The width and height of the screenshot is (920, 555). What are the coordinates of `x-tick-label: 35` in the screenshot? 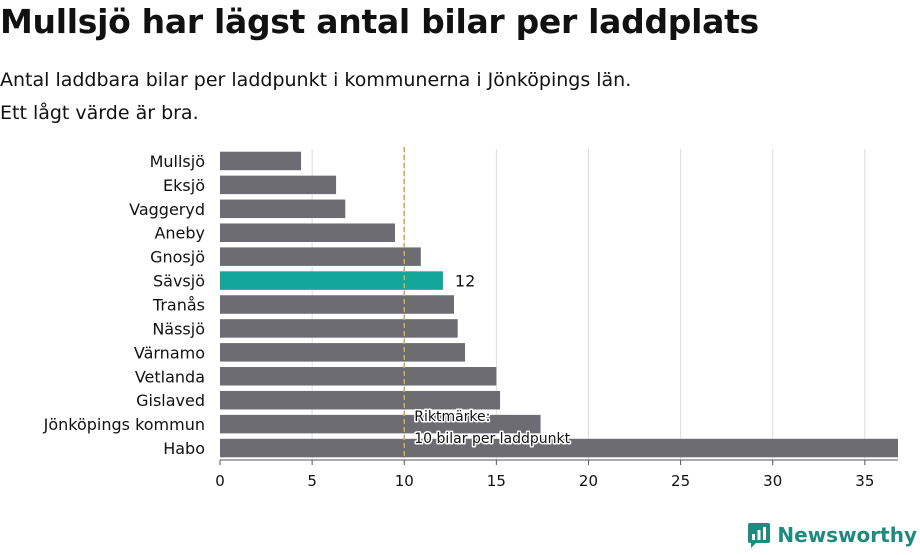 It's located at (864, 481).